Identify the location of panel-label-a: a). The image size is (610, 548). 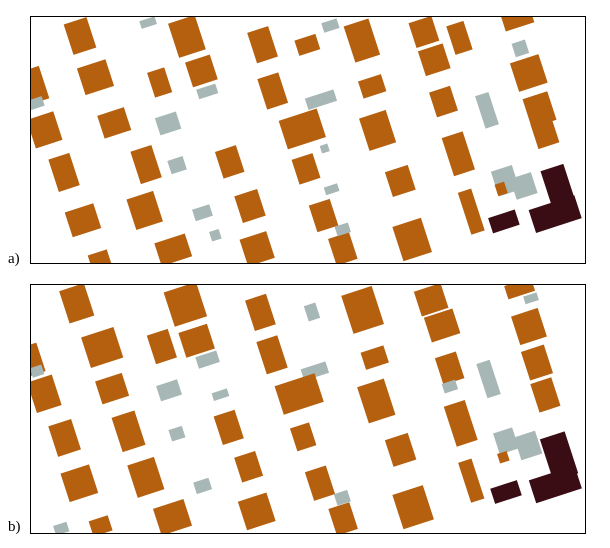
(14, 259).